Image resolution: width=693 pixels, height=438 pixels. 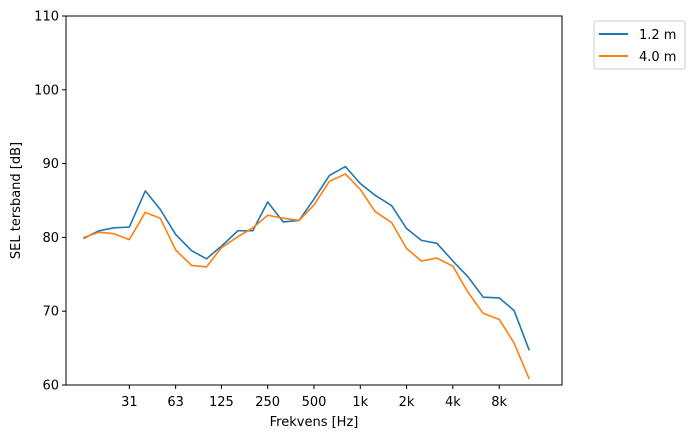 I want to click on x-tick-label: 63, so click(x=175, y=402).